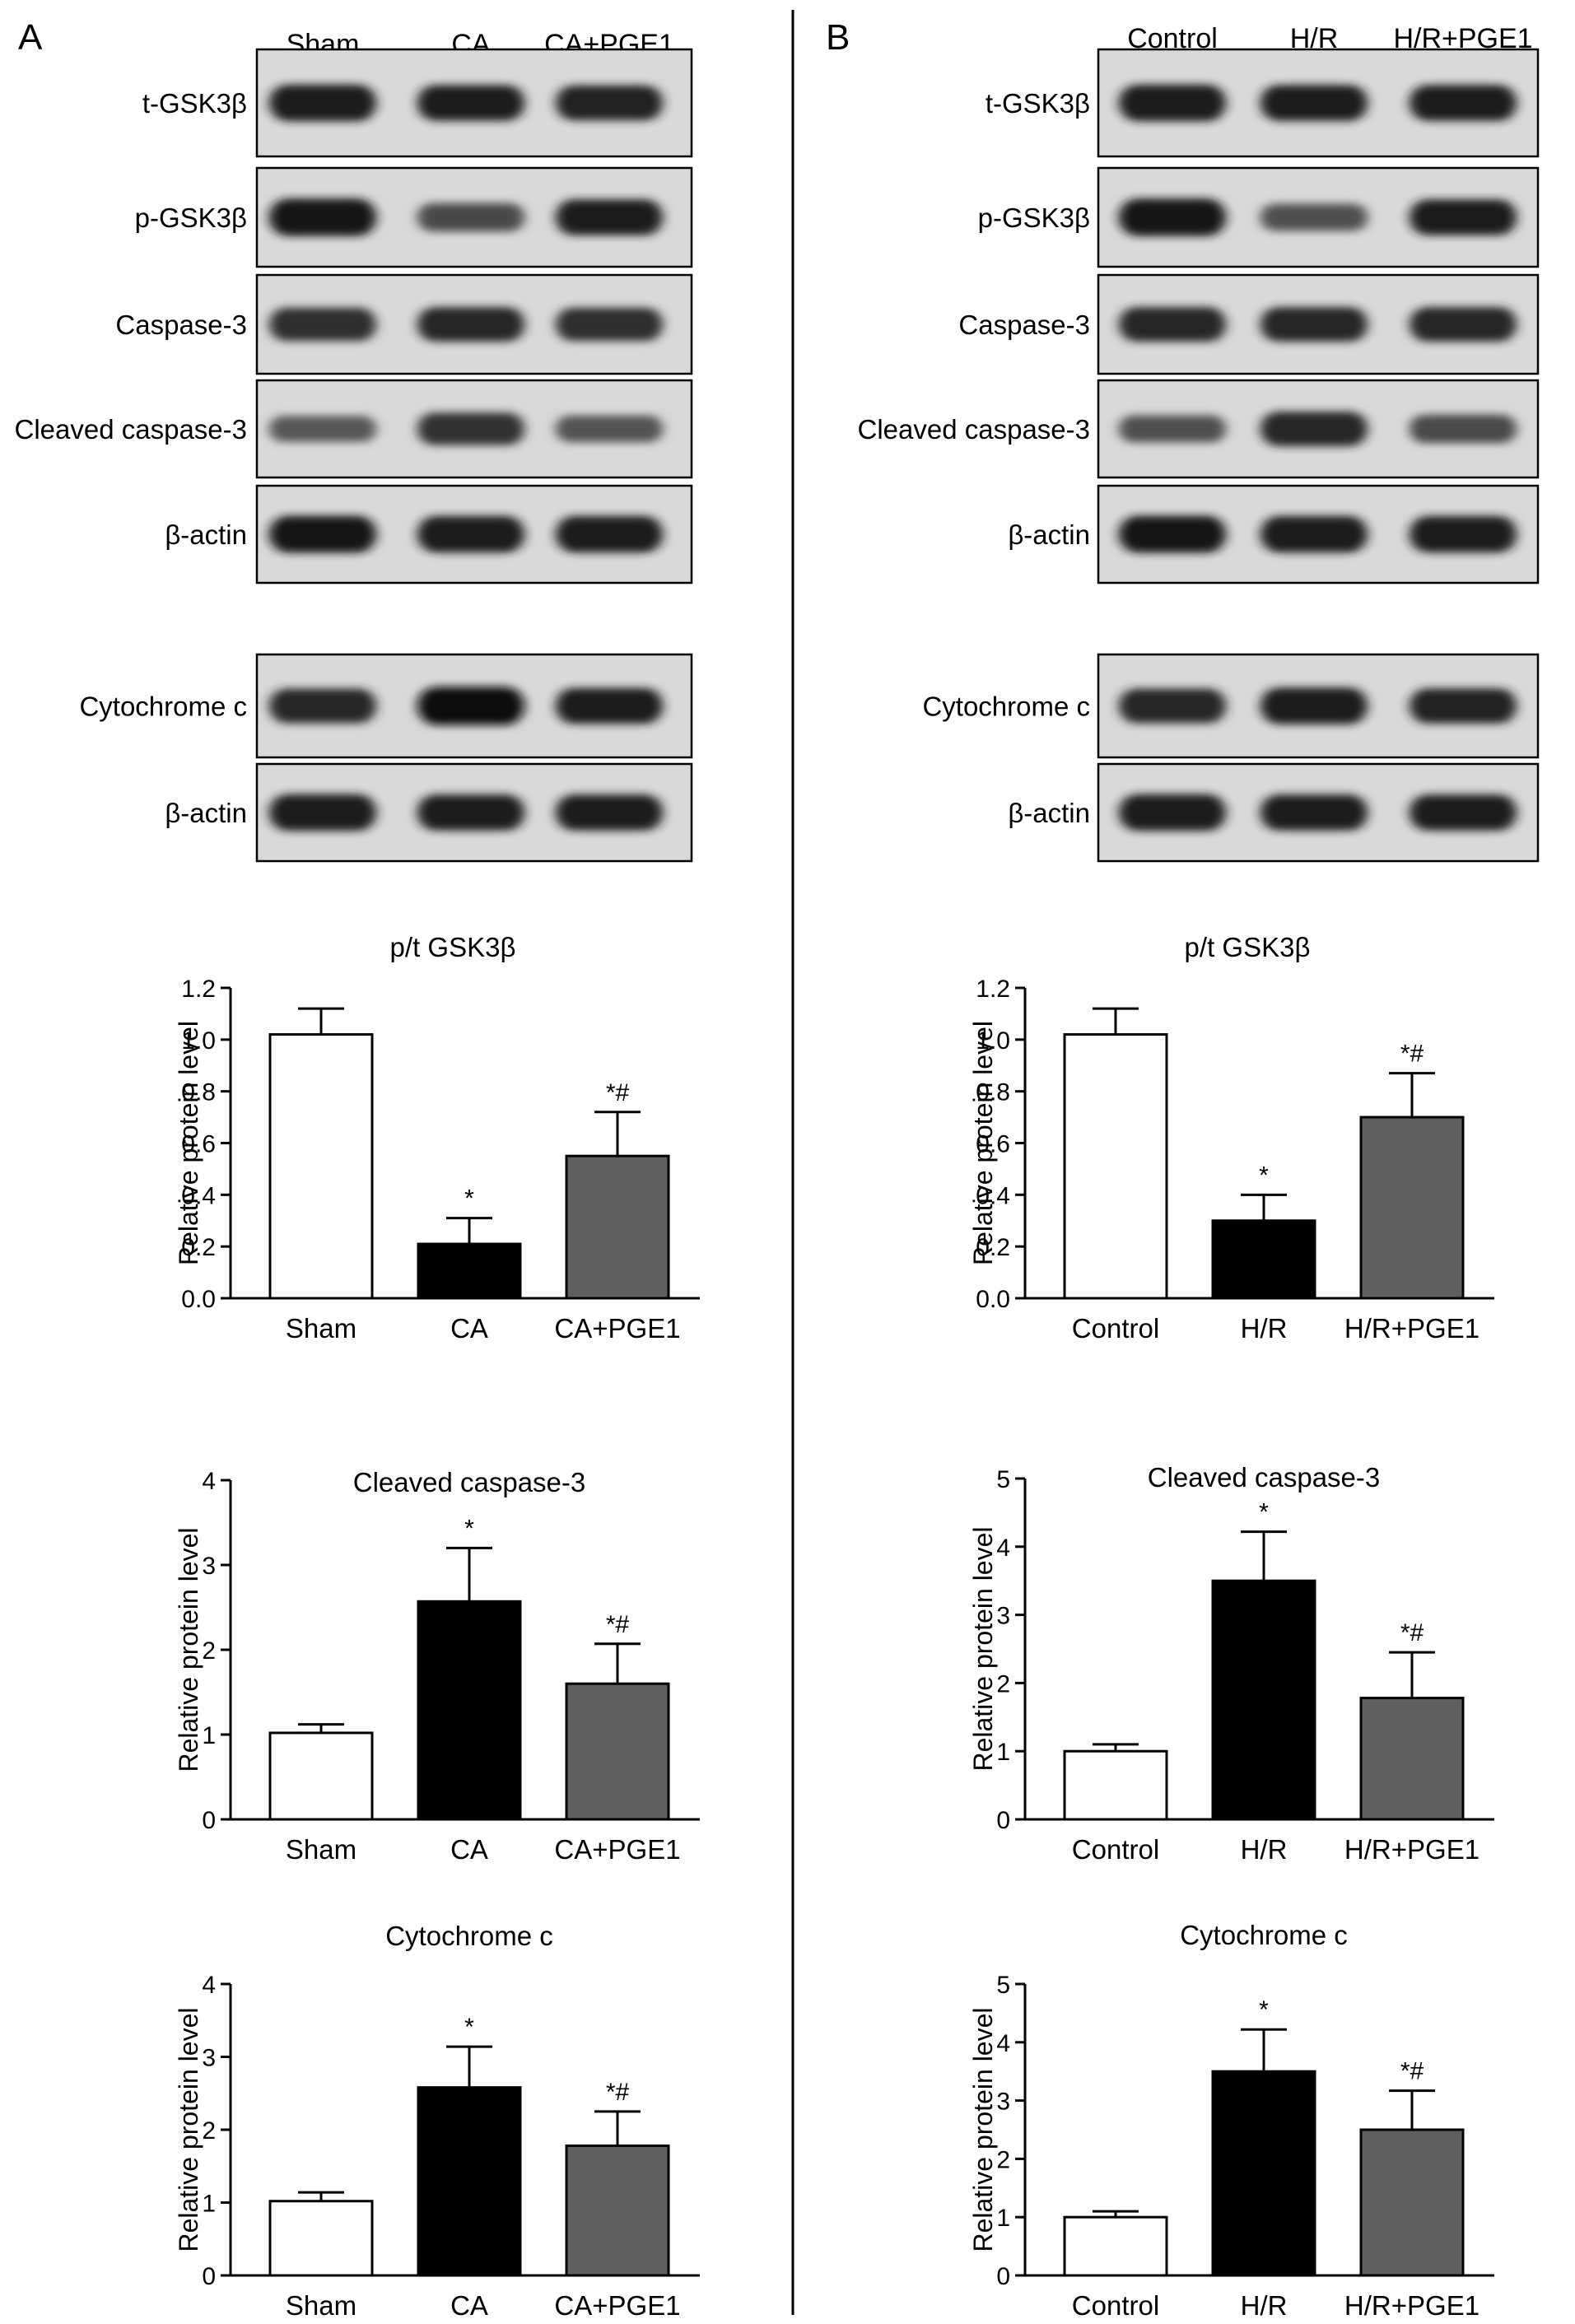  Describe the element at coordinates (1003, 1479) in the screenshot. I see `y-tick-label: 5` at that location.